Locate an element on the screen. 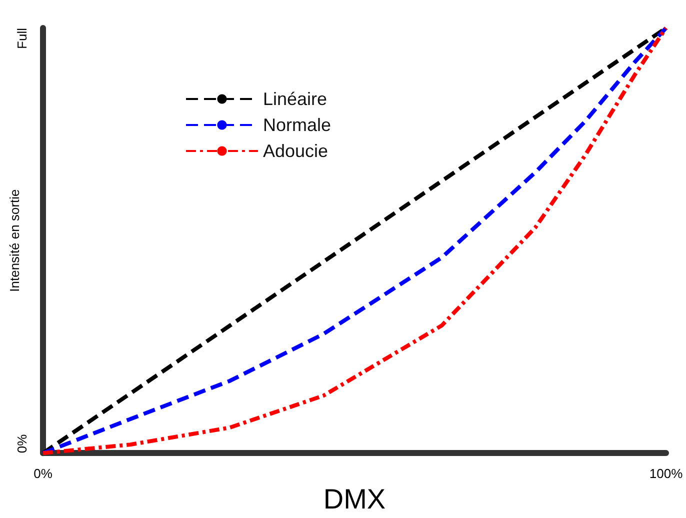 The height and width of the screenshot is (518, 686). text: Full is located at coordinates (22, 38).